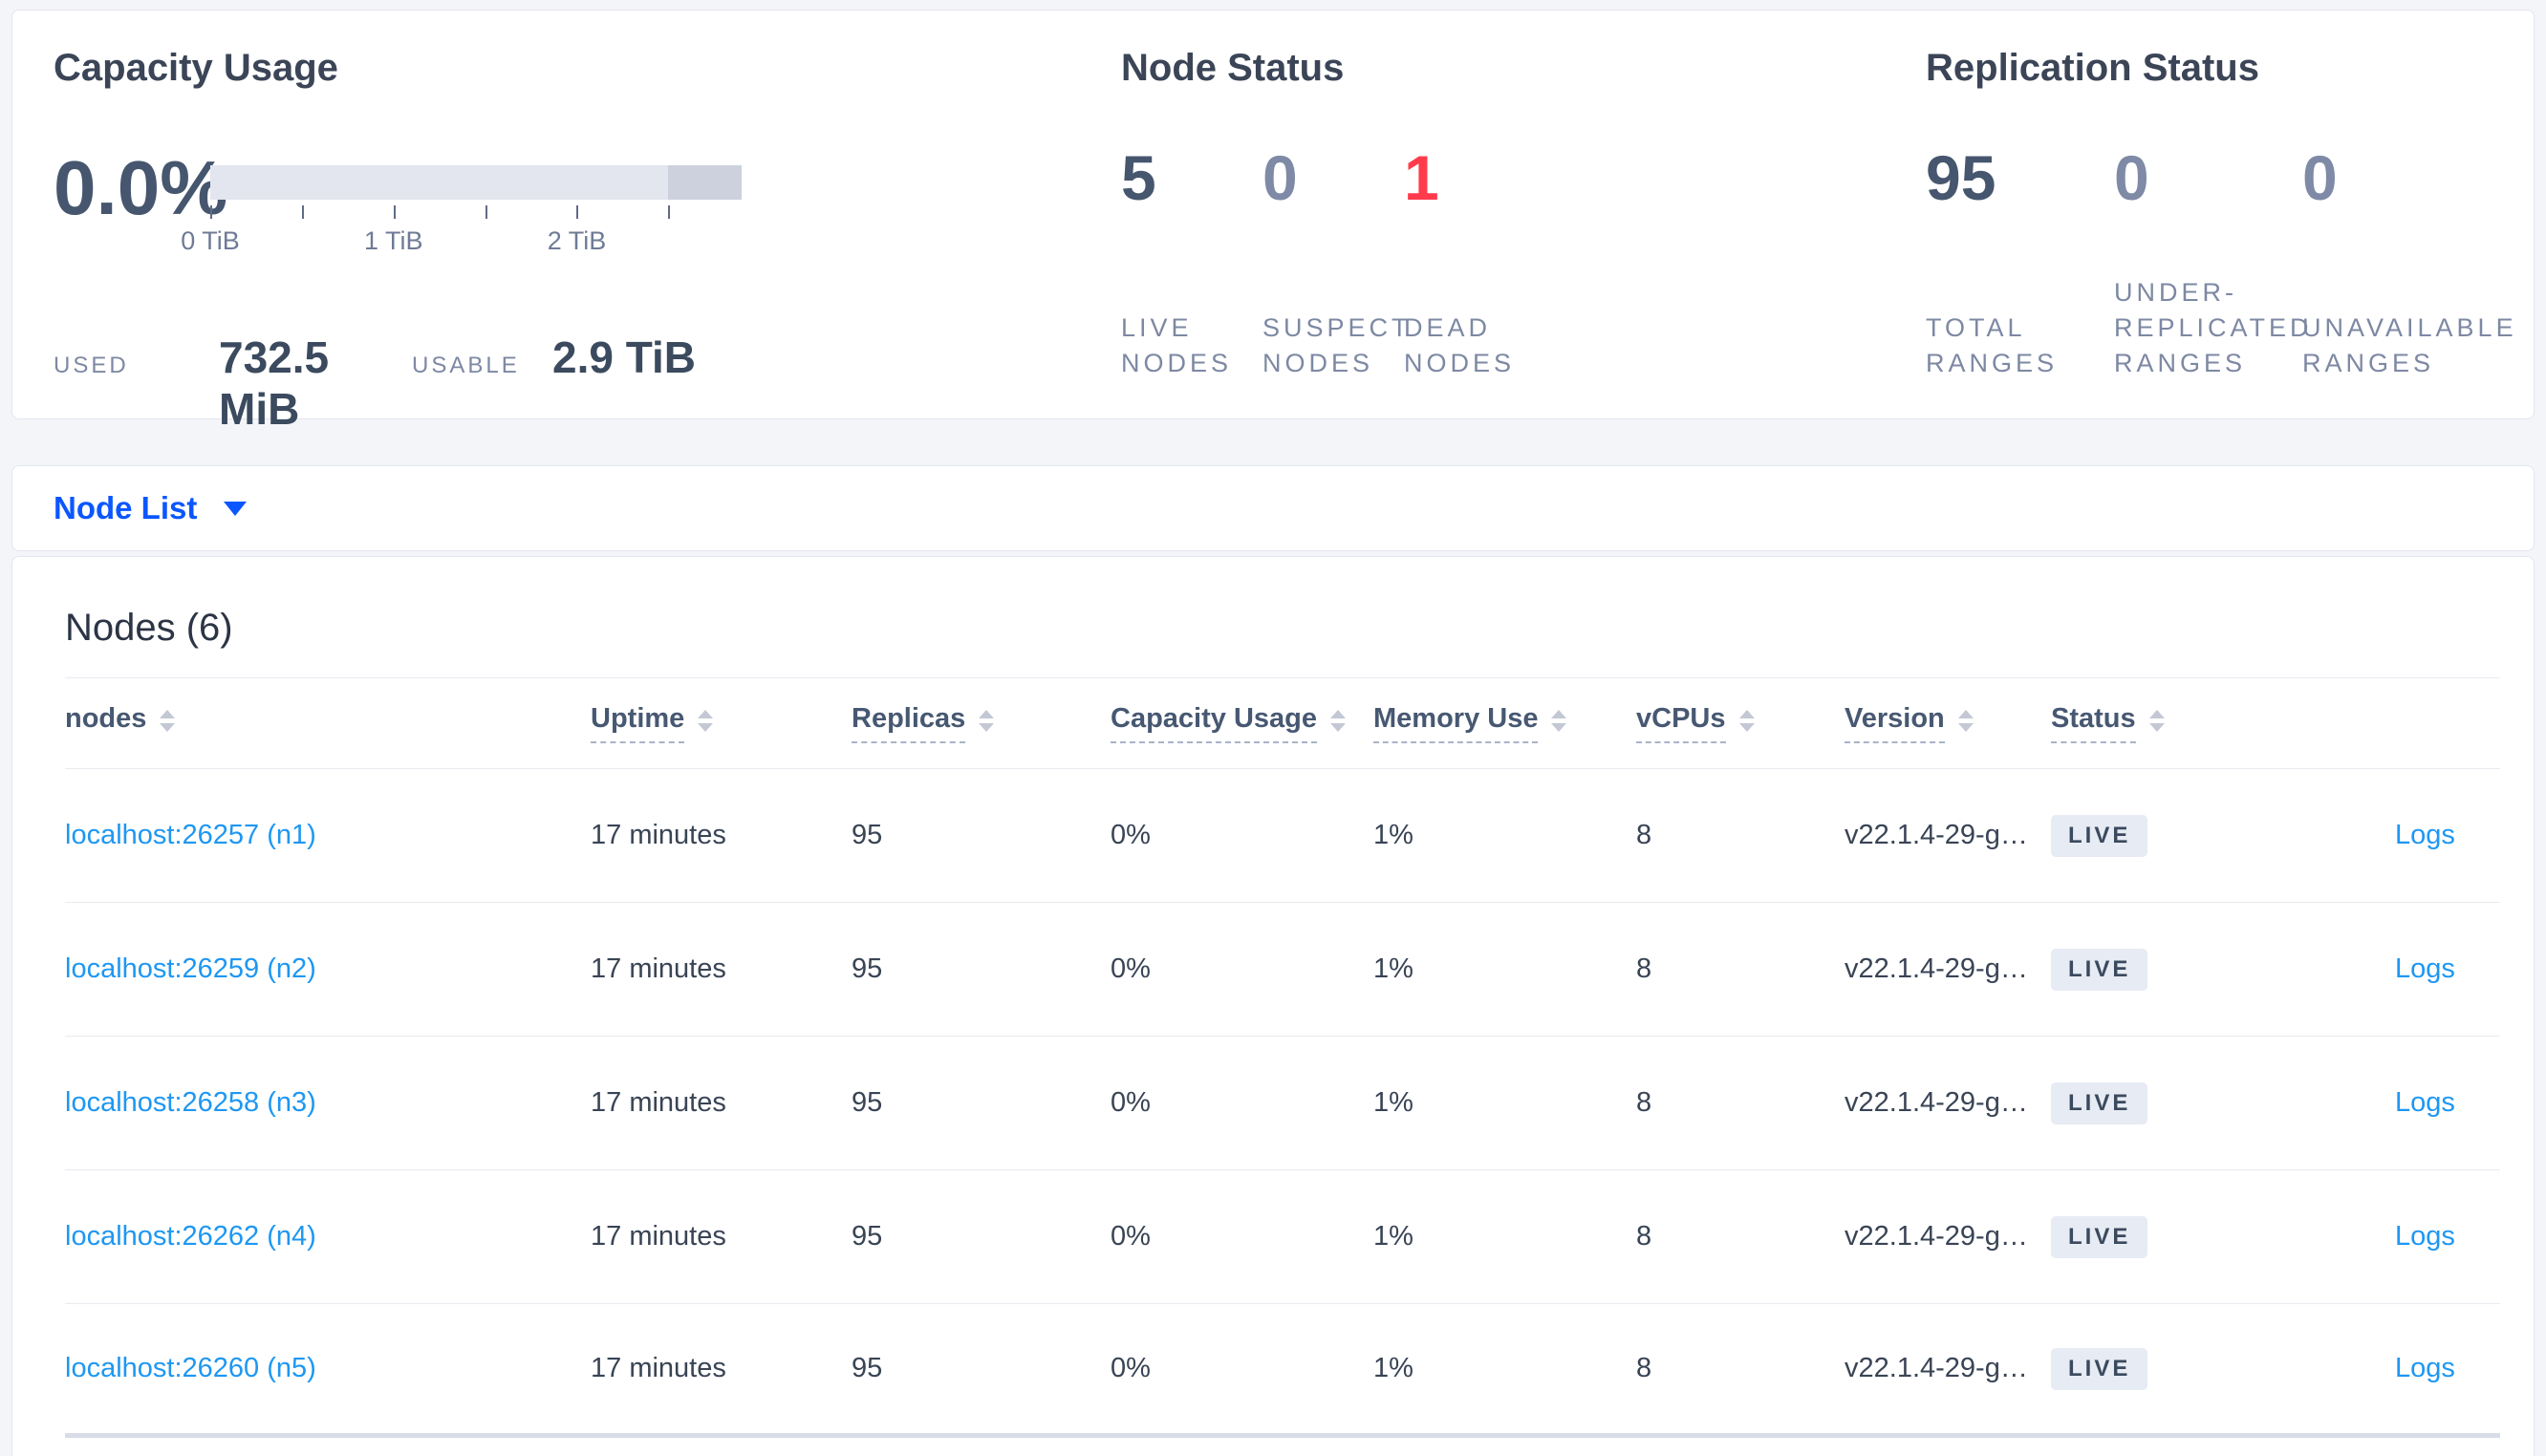  What do you see at coordinates (210, 241) in the screenshot?
I see `tick-label: 0 TiB` at bounding box center [210, 241].